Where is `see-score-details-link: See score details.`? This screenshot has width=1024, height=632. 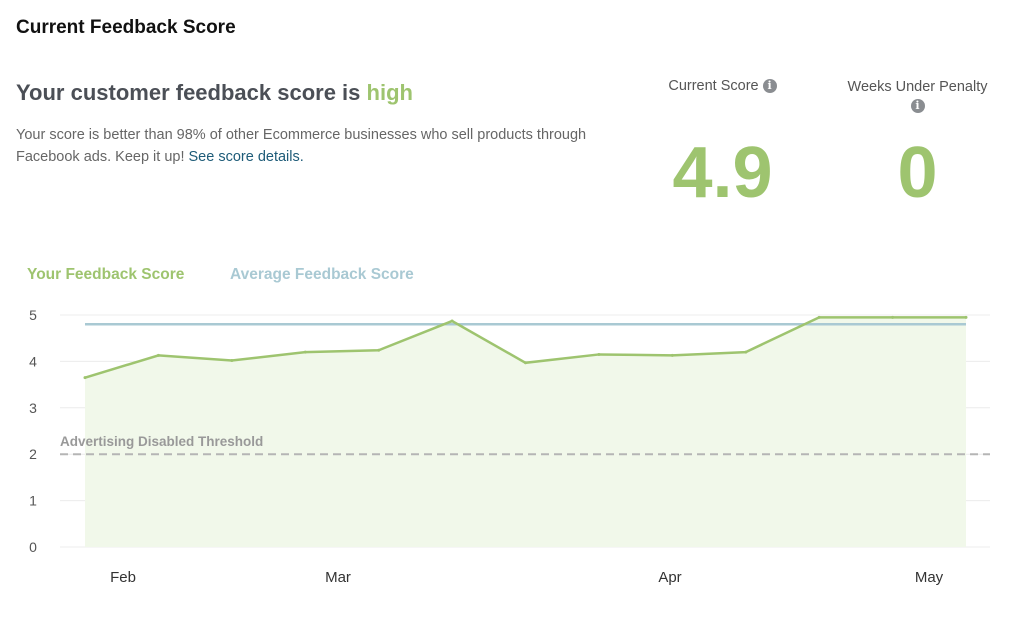
see-score-details-link: See score details. is located at coordinates (246, 157).